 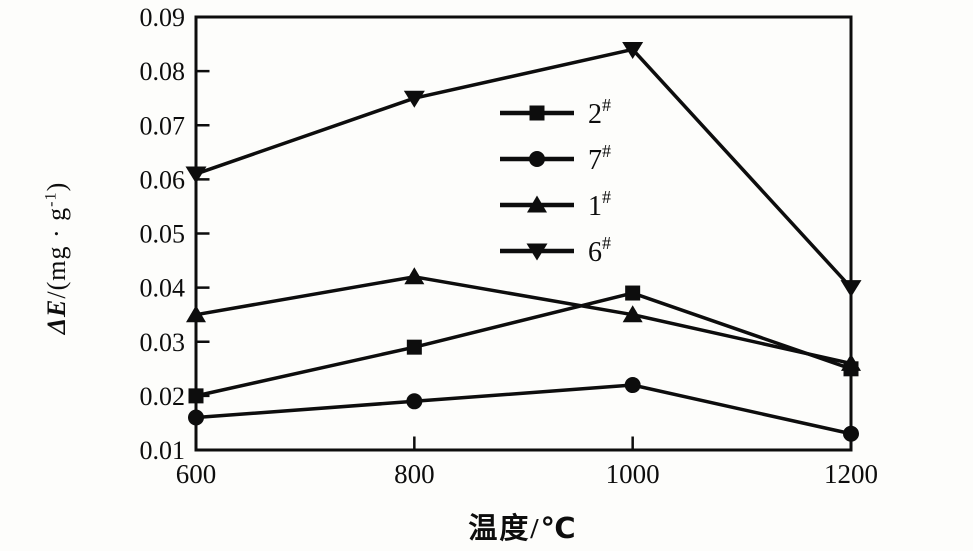 What do you see at coordinates (537, 252) in the screenshot?
I see `legend-triangle-down-icon` at bounding box center [537, 252].